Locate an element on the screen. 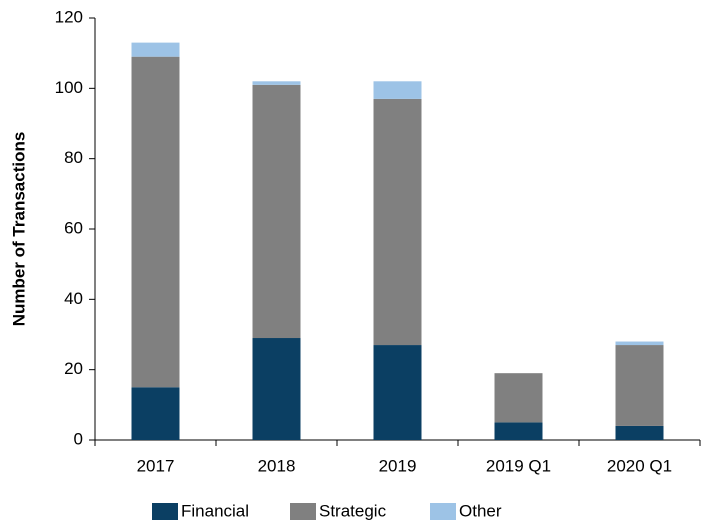 Image resolution: width=707 pixels, height=522 pixels. x-tick-label: 2017 is located at coordinates (156, 465).